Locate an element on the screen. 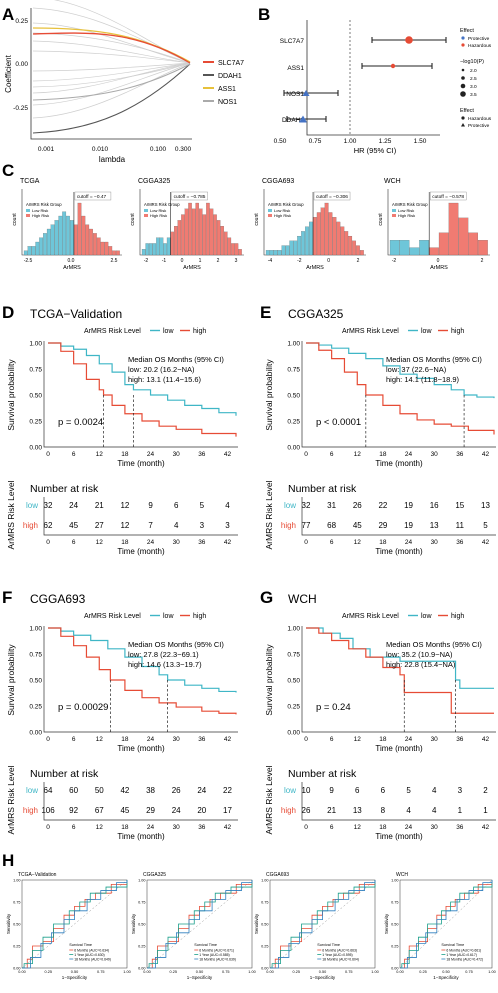 The width and height of the screenshot is (498, 993). km-ylabel: Survival probability is located at coordinates (269, 395).